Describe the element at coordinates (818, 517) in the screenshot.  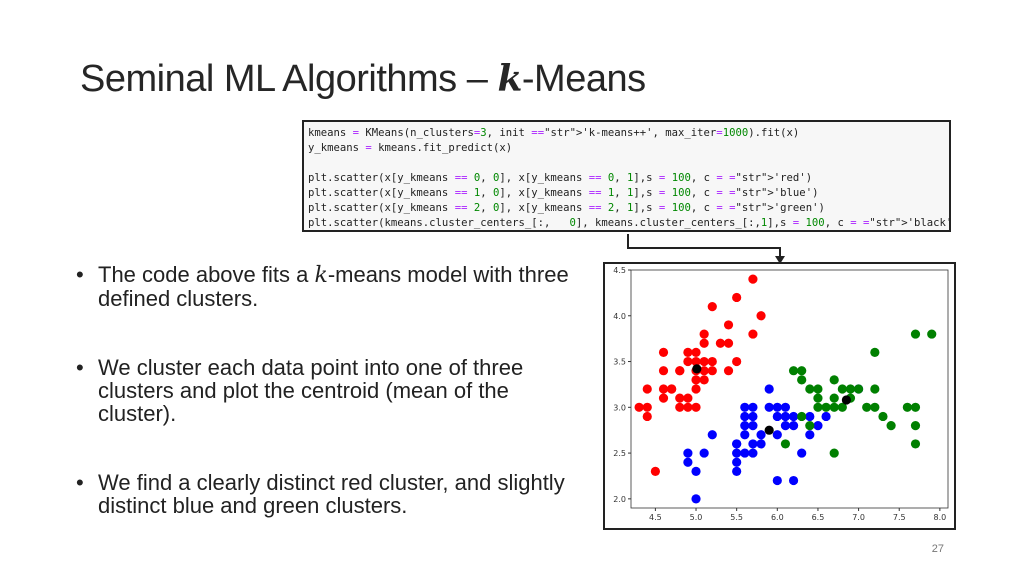
I see `x-tick-label: 6.5` at that location.